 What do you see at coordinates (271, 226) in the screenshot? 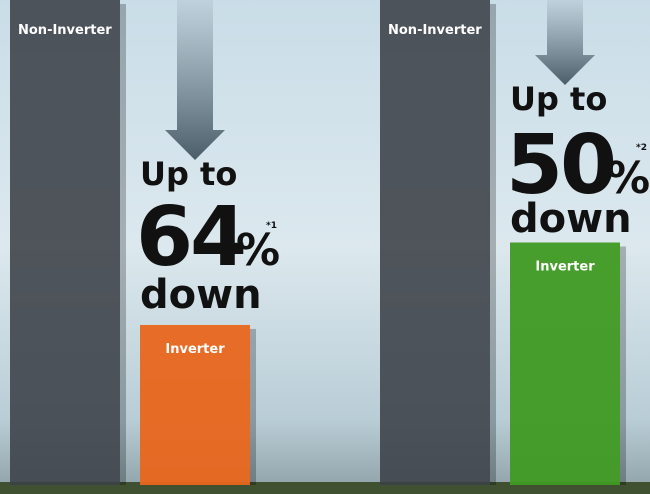
I see `annotation-note: *1` at bounding box center [271, 226].